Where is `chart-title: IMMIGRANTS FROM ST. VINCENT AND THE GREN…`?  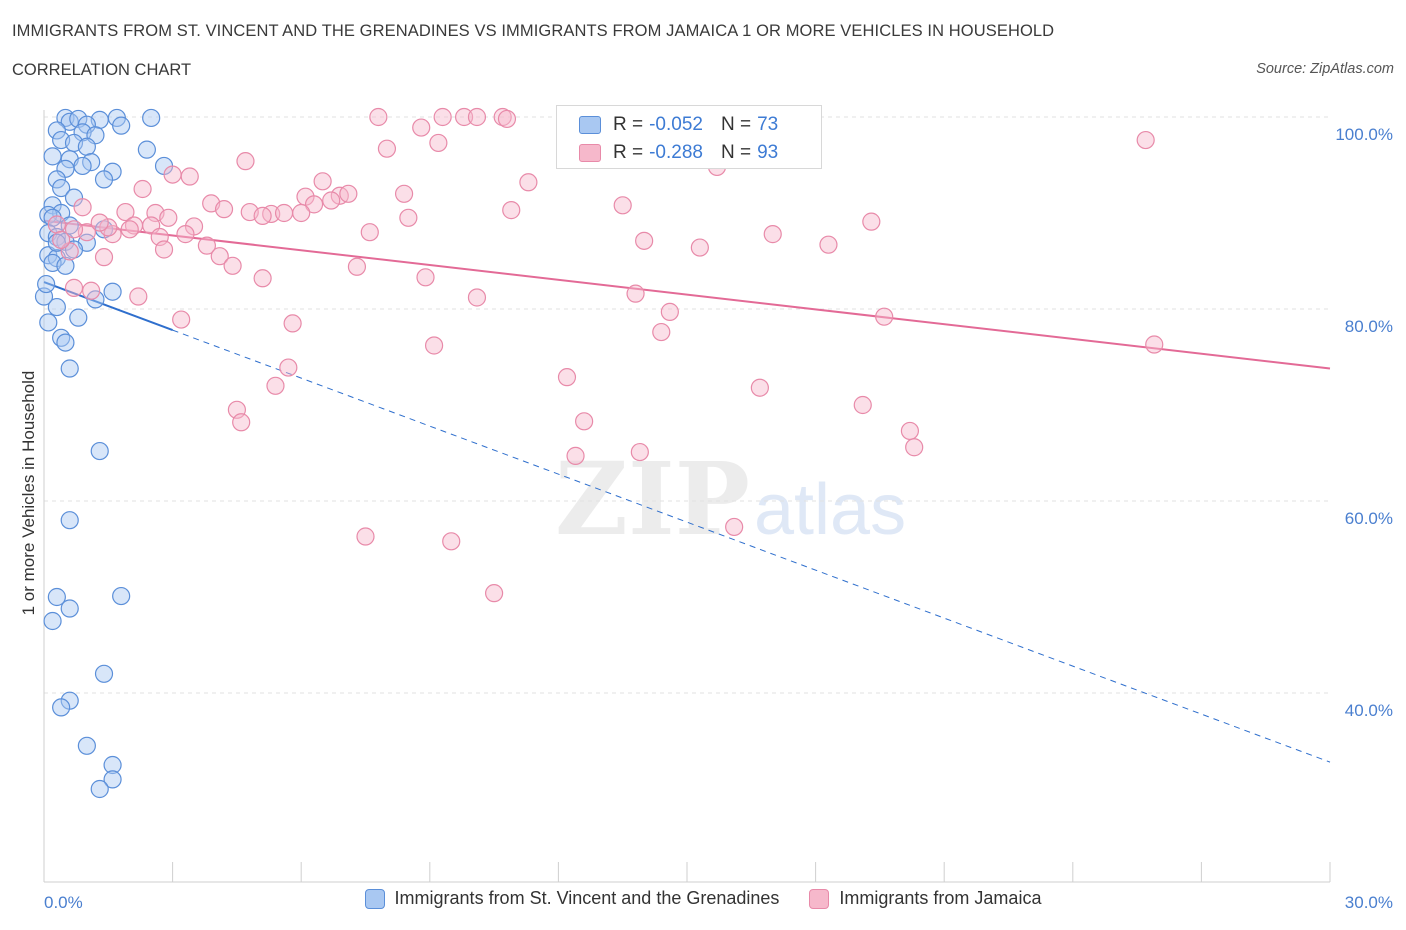
chart-title: IMMIGRANTS FROM ST. VINCENT AND THE GREN… is located at coordinates (533, 31).